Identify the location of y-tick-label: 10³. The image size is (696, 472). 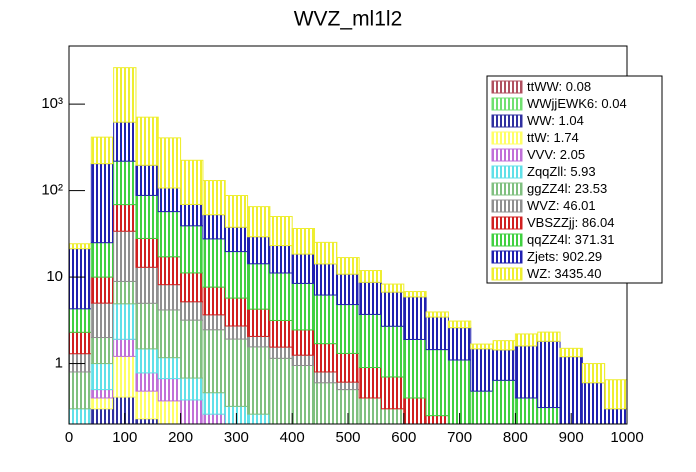
(52, 103).